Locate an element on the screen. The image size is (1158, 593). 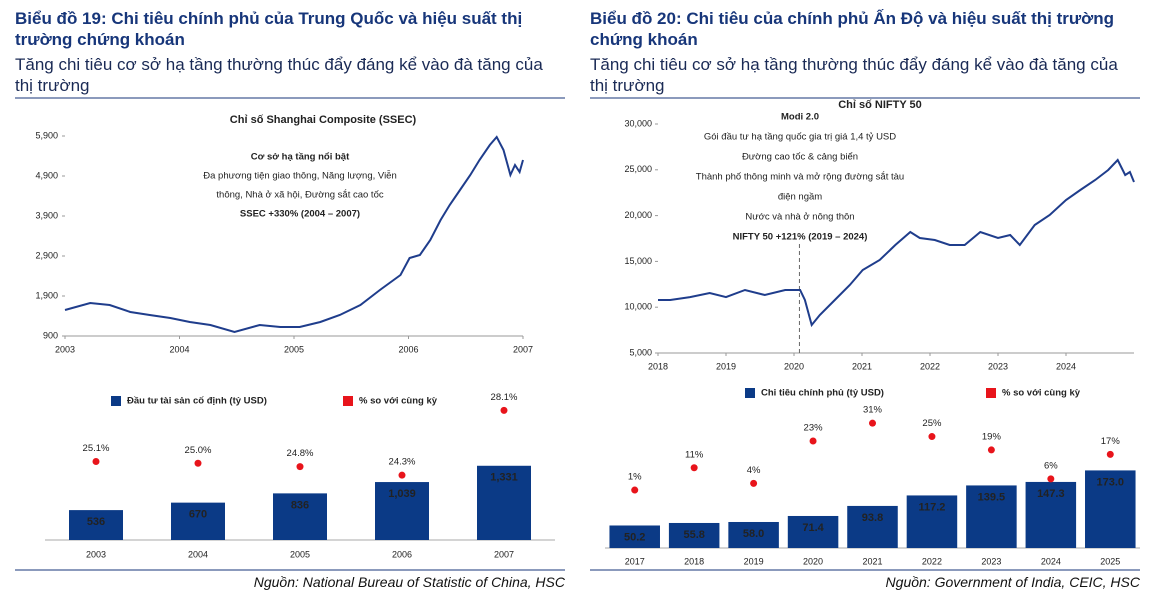
annotation: SSEC +330% (2004 – 2007) is located at coordinates (300, 214).